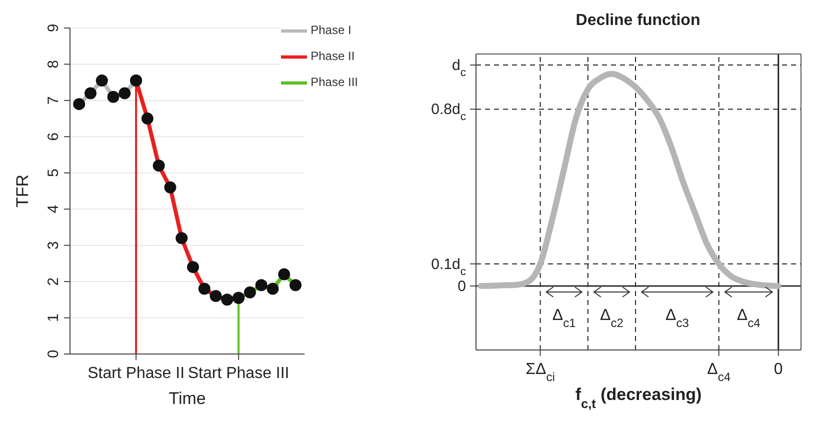 The width and height of the screenshot is (830, 422). Describe the element at coordinates (53, 173) in the screenshot. I see `y-tick-label: 5` at that location.